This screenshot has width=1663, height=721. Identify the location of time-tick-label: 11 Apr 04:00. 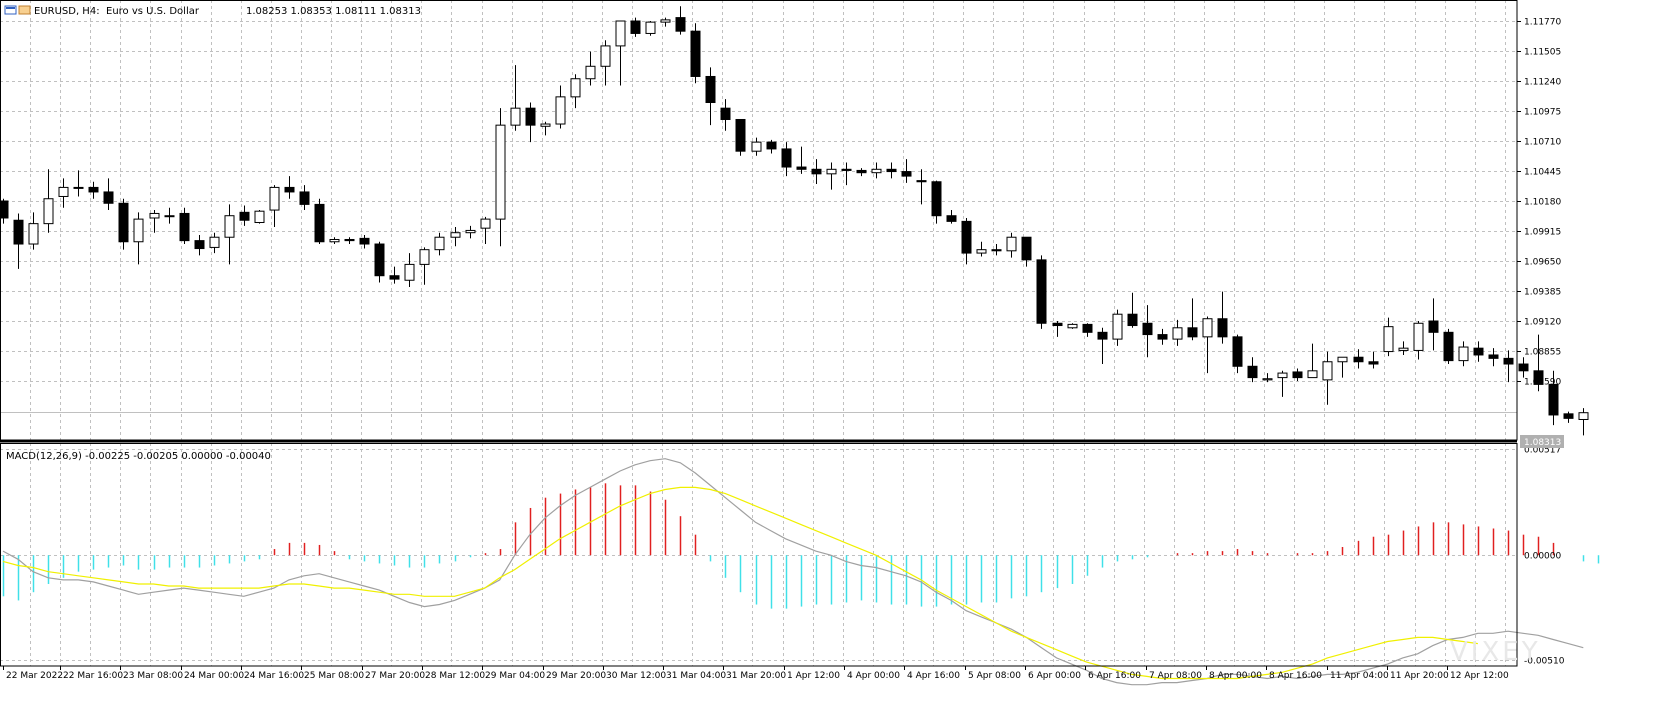
(1359, 676).